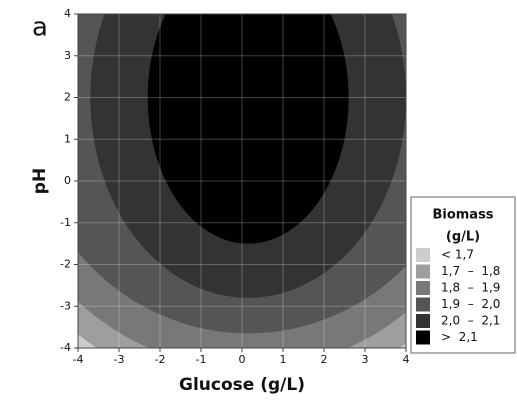 The image size is (517, 402). What do you see at coordinates (242, 385) in the screenshot?
I see `x-axis-label: Glucose (g/L)` at bounding box center [242, 385].